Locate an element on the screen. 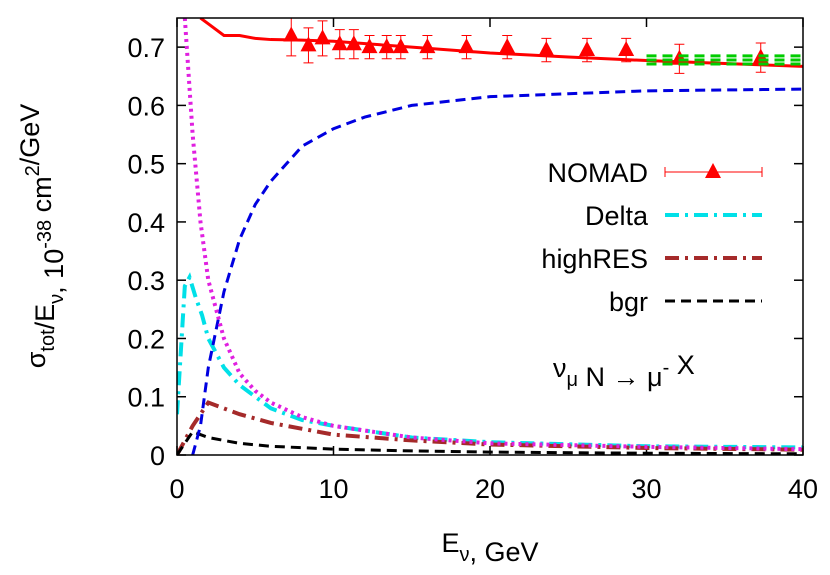 The width and height of the screenshot is (830, 575). x-tick-label: 20 is located at coordinates (490, 489).